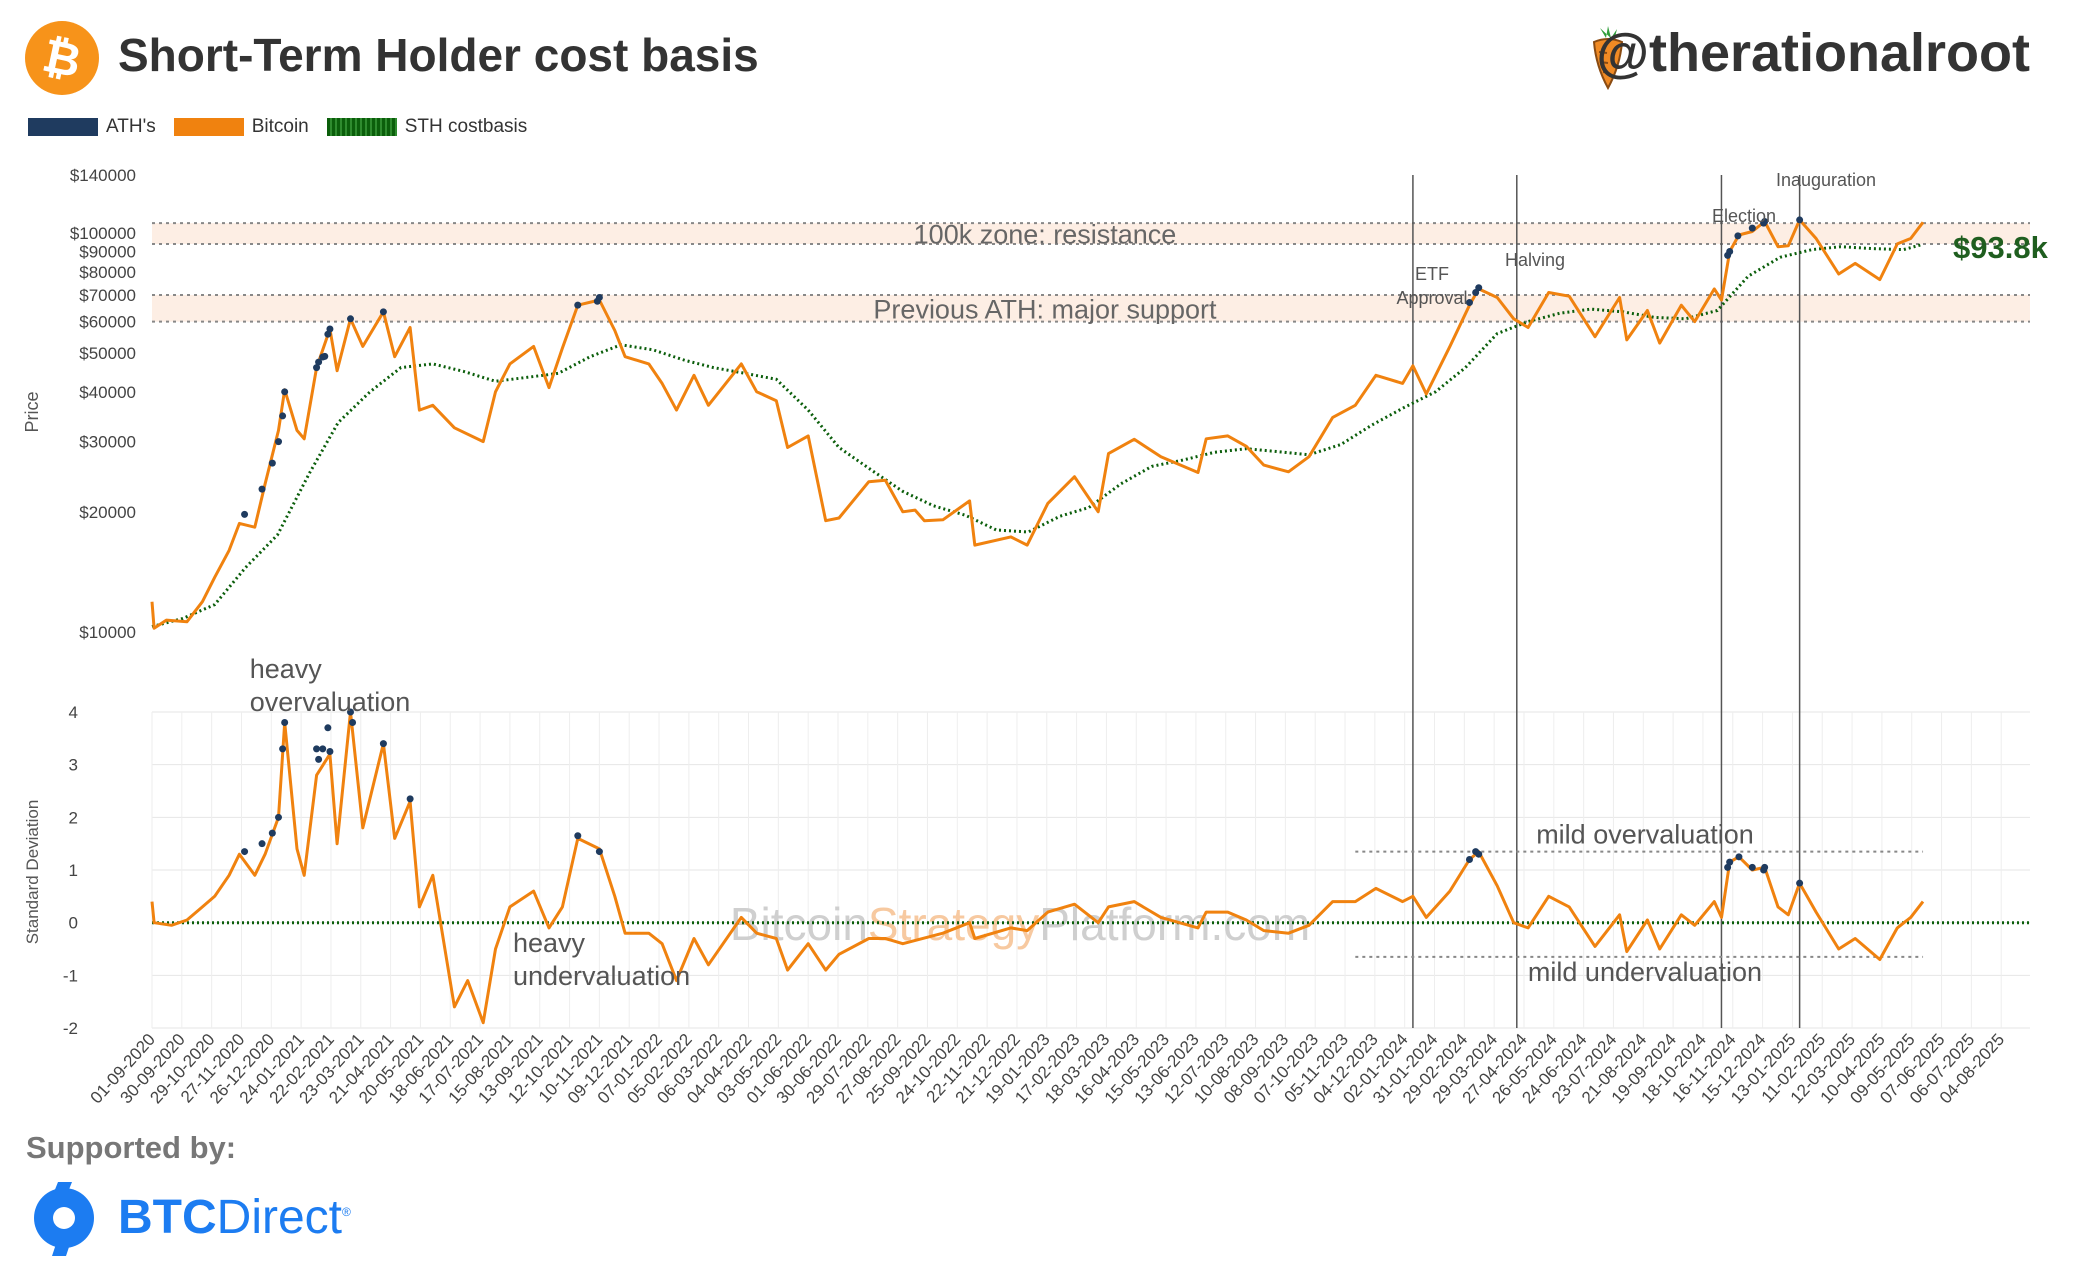 The height and width of the screenshot is (1280, 2080). What do you see at coordinates (107, 295) in the screenshot?
I see `price-tick-label: $70000` at bounding box center [107, 295].